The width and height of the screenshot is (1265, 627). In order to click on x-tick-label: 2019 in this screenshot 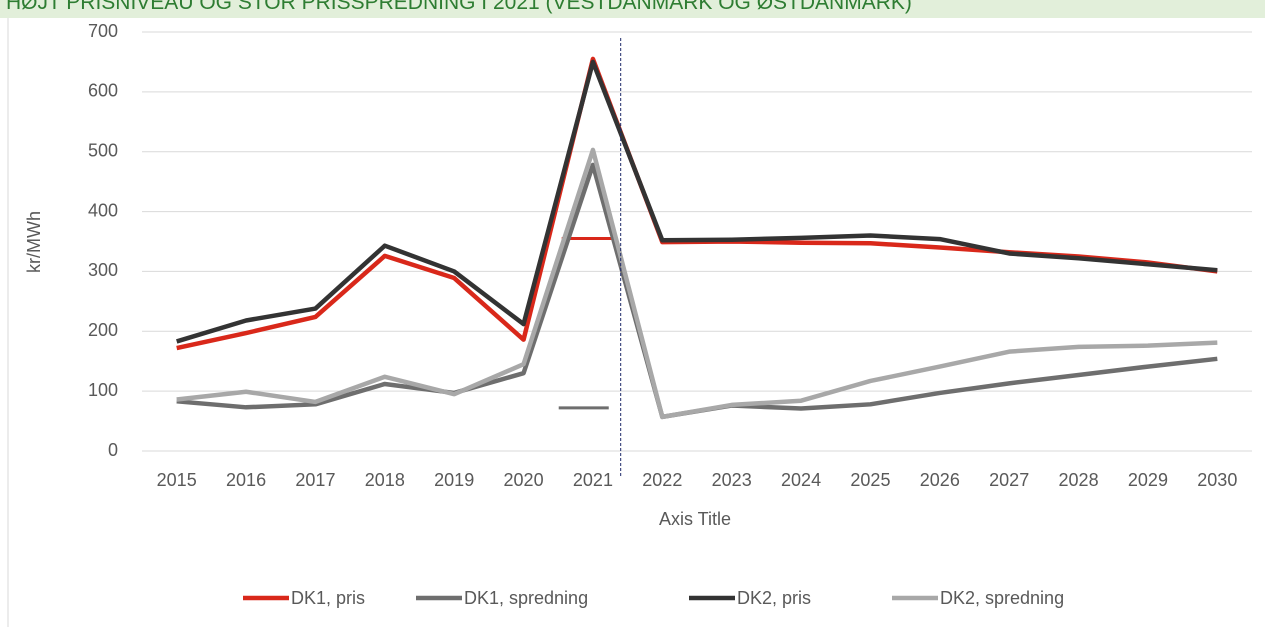, I will do `click(454, 480)`.